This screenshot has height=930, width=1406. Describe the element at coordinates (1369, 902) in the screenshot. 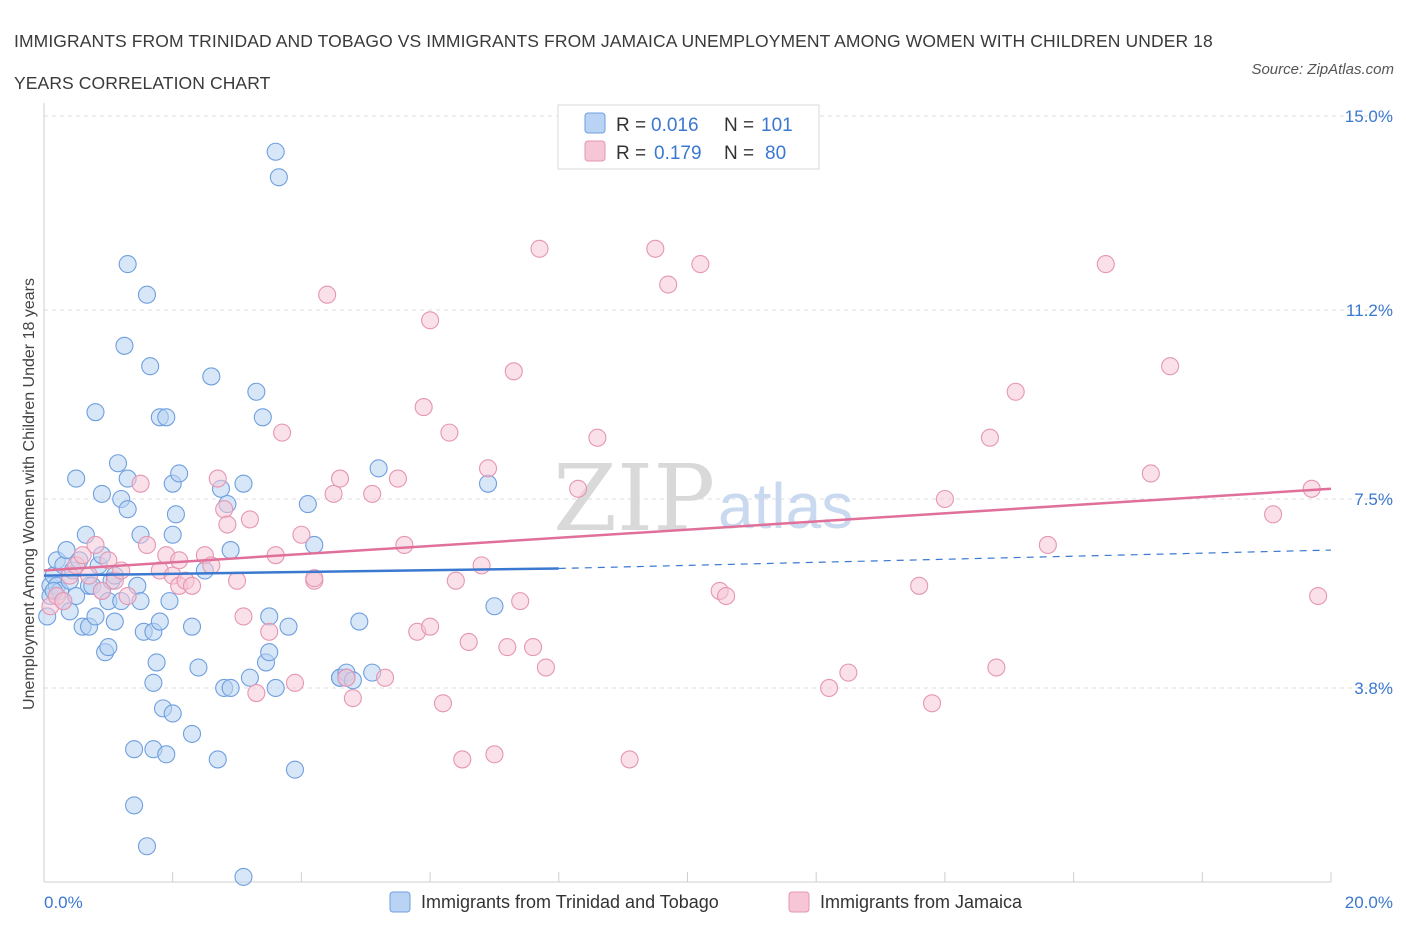

I see `x-tick-label-max: 20.0%` at that location.